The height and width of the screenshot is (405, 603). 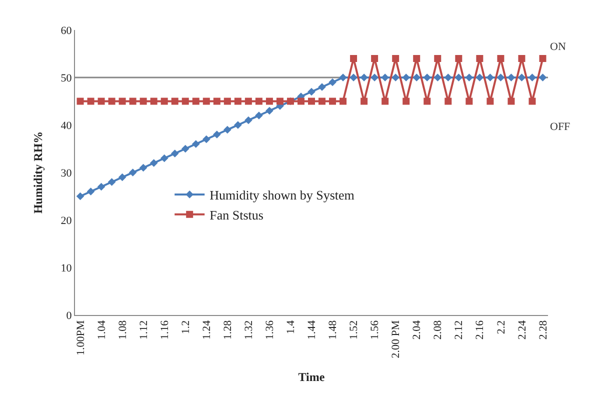 I want to click on legend-label: Fan Ststus, so click(x=237, y=214).